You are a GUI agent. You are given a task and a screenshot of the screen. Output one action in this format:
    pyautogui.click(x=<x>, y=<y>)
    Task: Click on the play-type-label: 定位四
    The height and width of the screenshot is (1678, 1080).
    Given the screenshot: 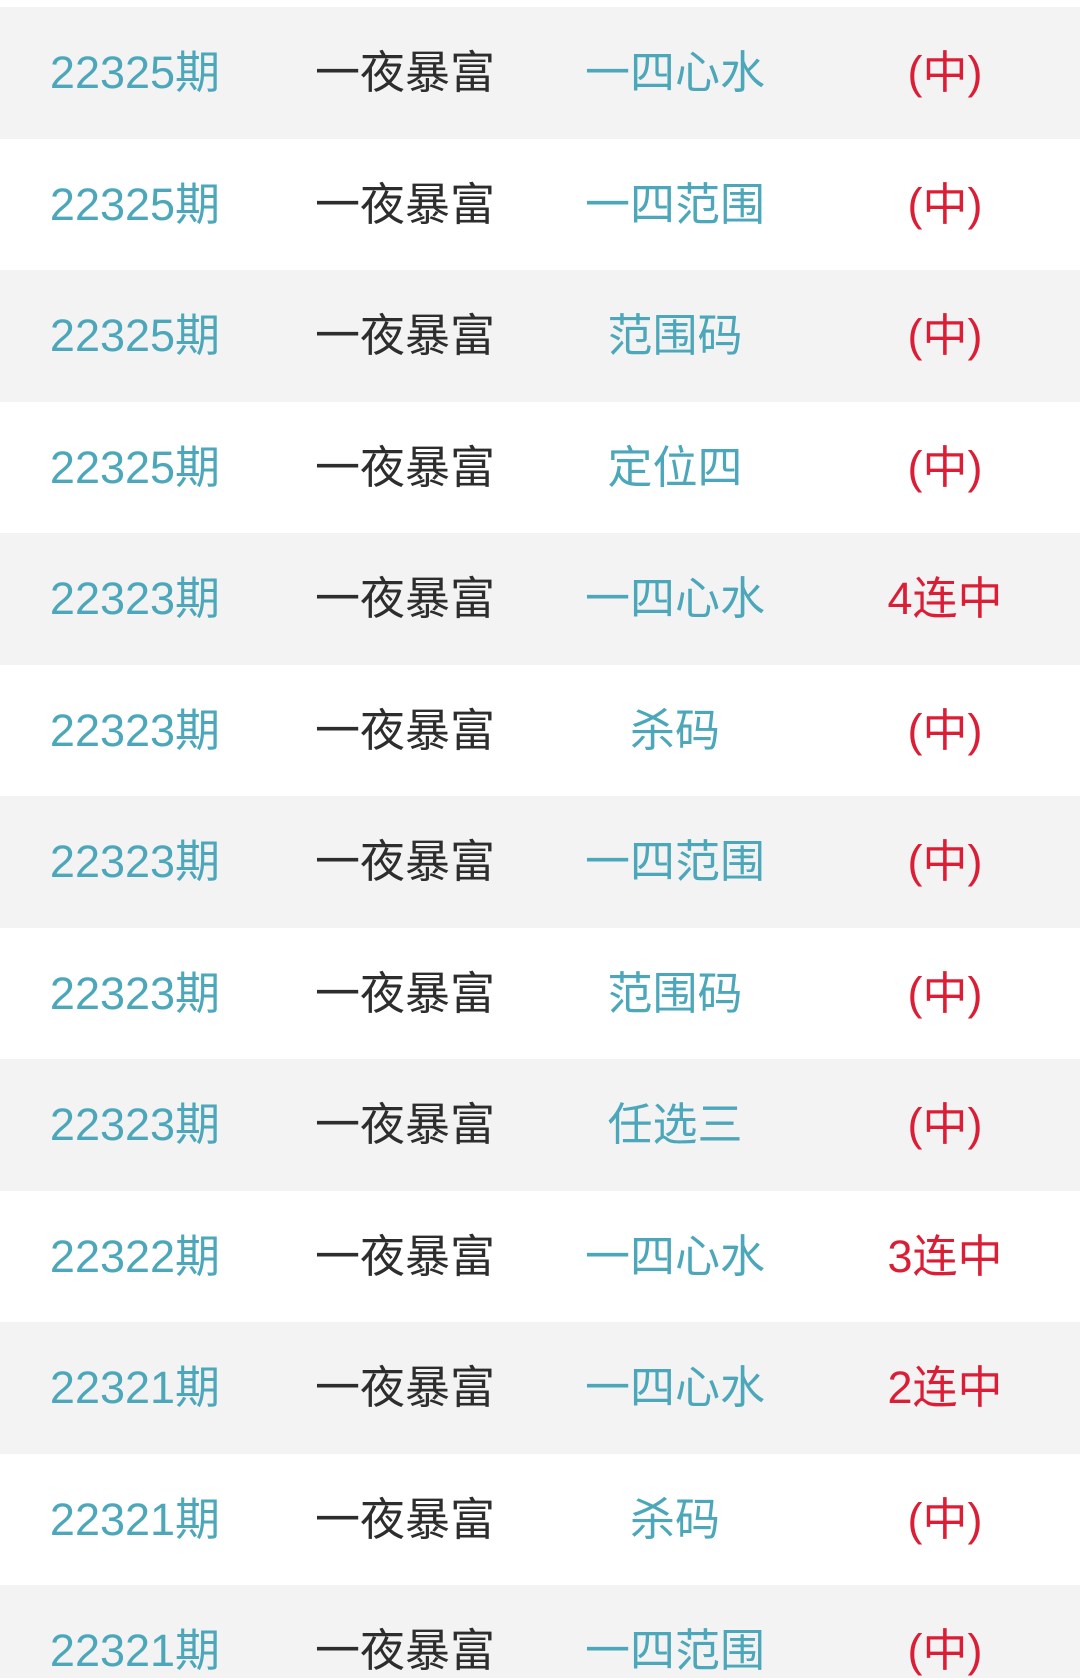 What is the action you would take?
    pyautogui.click(x=675, y=467)
    